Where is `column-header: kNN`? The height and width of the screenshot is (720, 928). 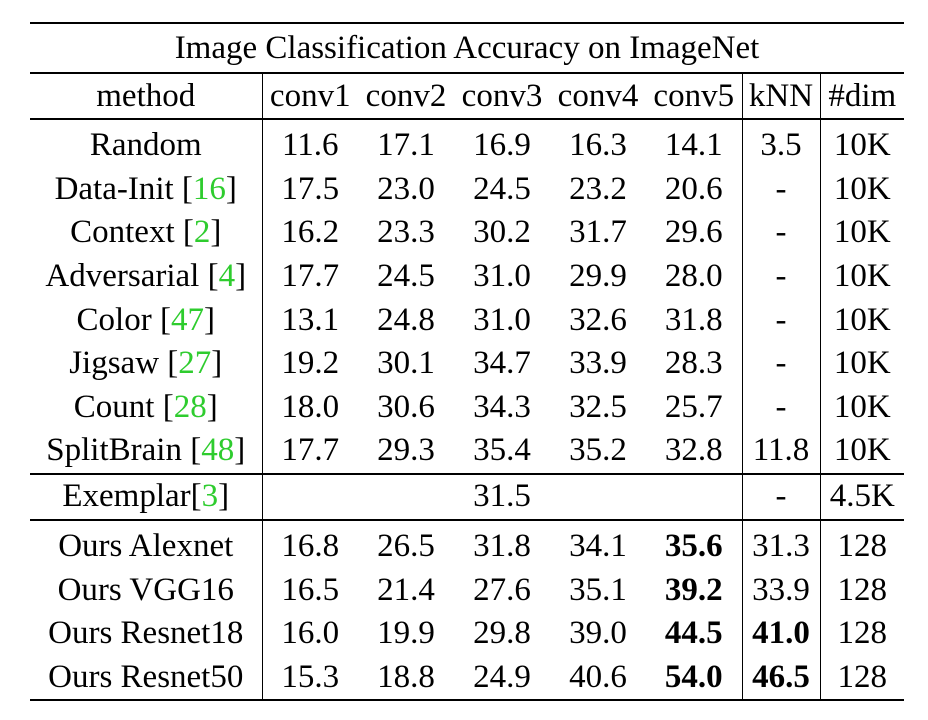 column-header: kNN is located at coordinates (781, 96).